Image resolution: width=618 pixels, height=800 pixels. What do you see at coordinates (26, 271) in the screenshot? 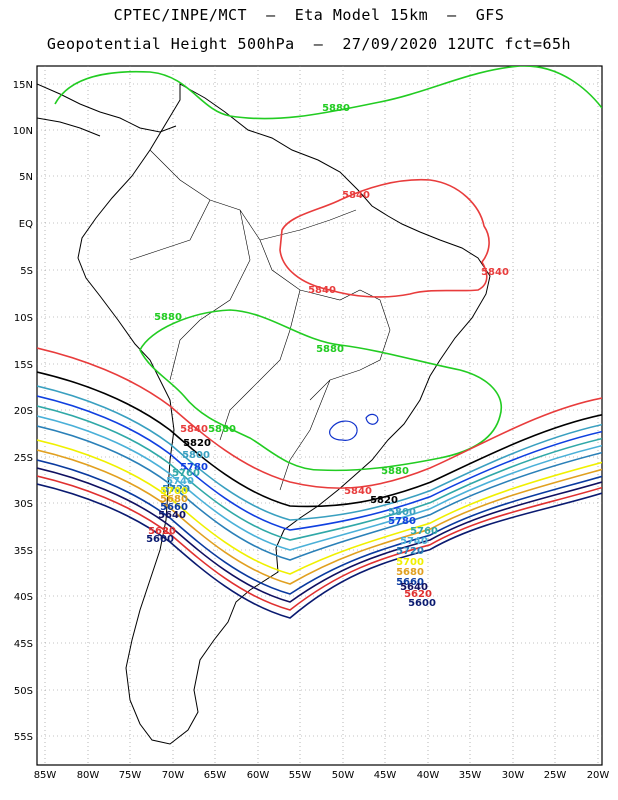
I see `lat-label: 5S` at bounding box center [26, 271].